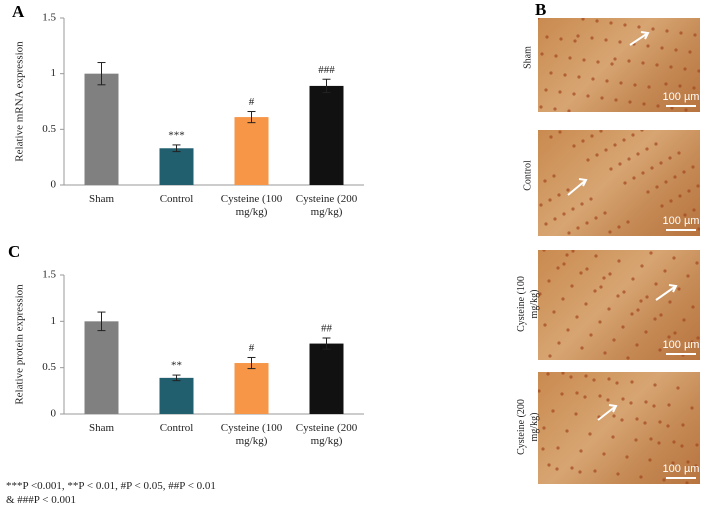 The width and height of the screenshot is (708, 508). Describe the element at coordinates (252, 348) in the screenshot. I see `significance-label: #` at that location.